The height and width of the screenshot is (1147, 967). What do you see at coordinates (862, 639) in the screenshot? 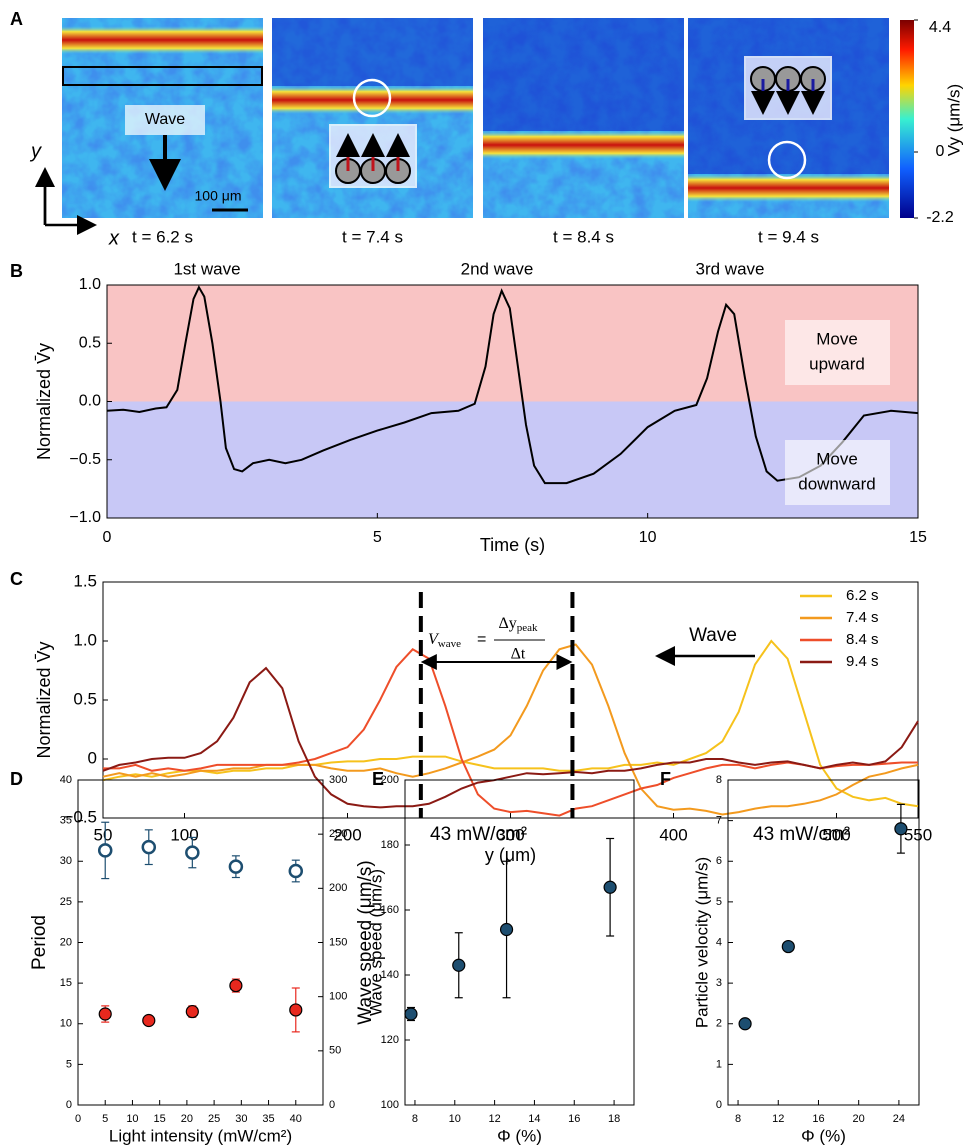
I see `legend-label: 8.4 s` at bounding box center [862, 639].